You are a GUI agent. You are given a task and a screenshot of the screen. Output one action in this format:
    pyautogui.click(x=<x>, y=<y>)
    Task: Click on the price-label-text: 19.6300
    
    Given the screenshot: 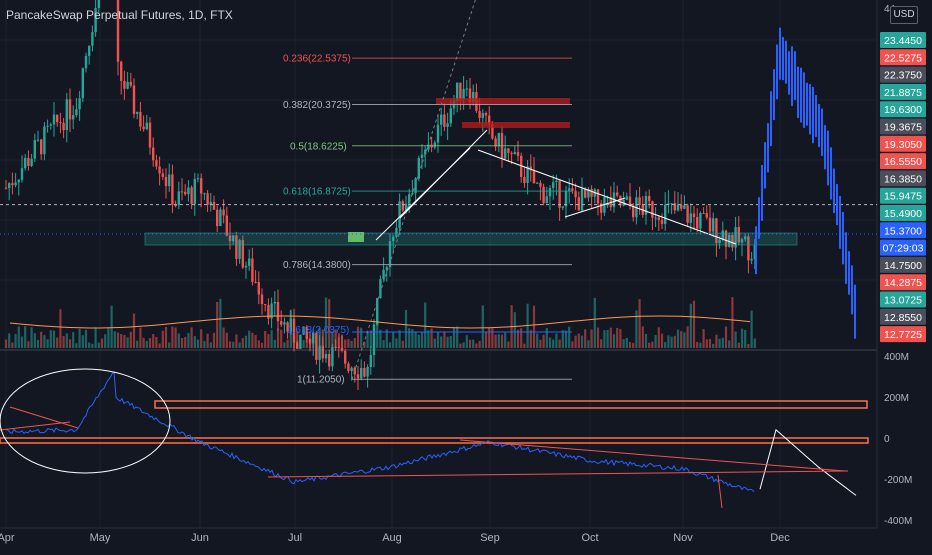 What is the action you would take?
    pyautogui.click(x=903, y=110)
    